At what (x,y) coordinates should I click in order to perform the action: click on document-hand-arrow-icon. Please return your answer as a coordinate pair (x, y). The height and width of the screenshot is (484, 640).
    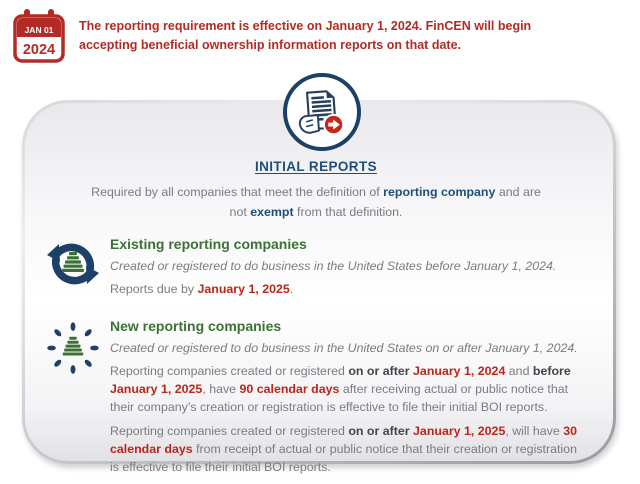
    Looking at the image, I should click on (321, 113).